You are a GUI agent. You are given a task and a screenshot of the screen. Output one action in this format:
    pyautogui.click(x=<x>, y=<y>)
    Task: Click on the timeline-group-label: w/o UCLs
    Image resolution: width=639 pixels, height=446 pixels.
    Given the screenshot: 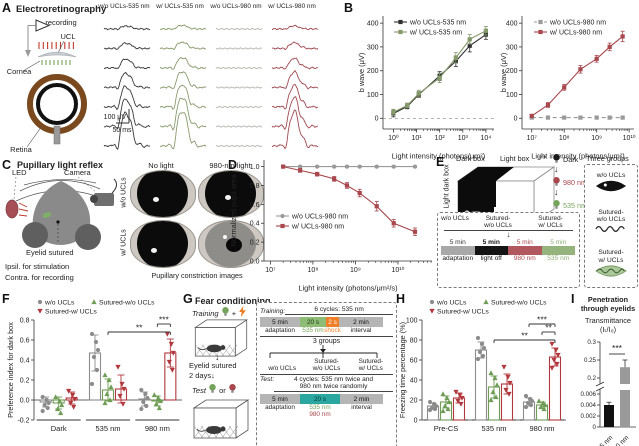 What is the action you would take?
    pyautogui.click(x=455, y=218)
    